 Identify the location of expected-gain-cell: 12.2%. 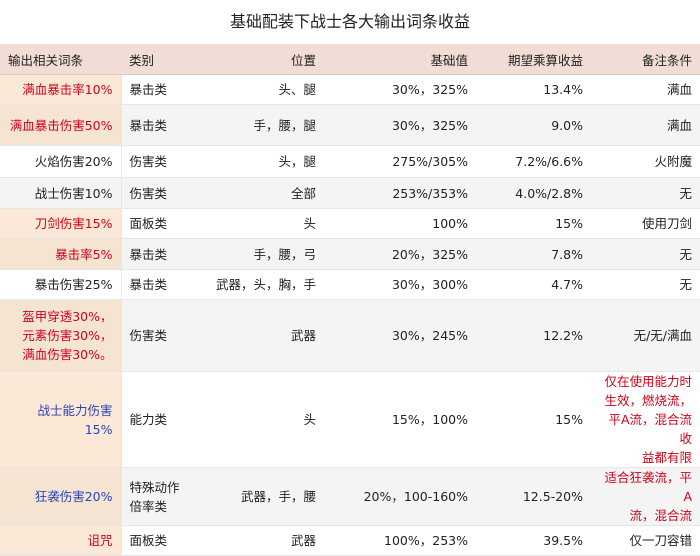
(533, 335).